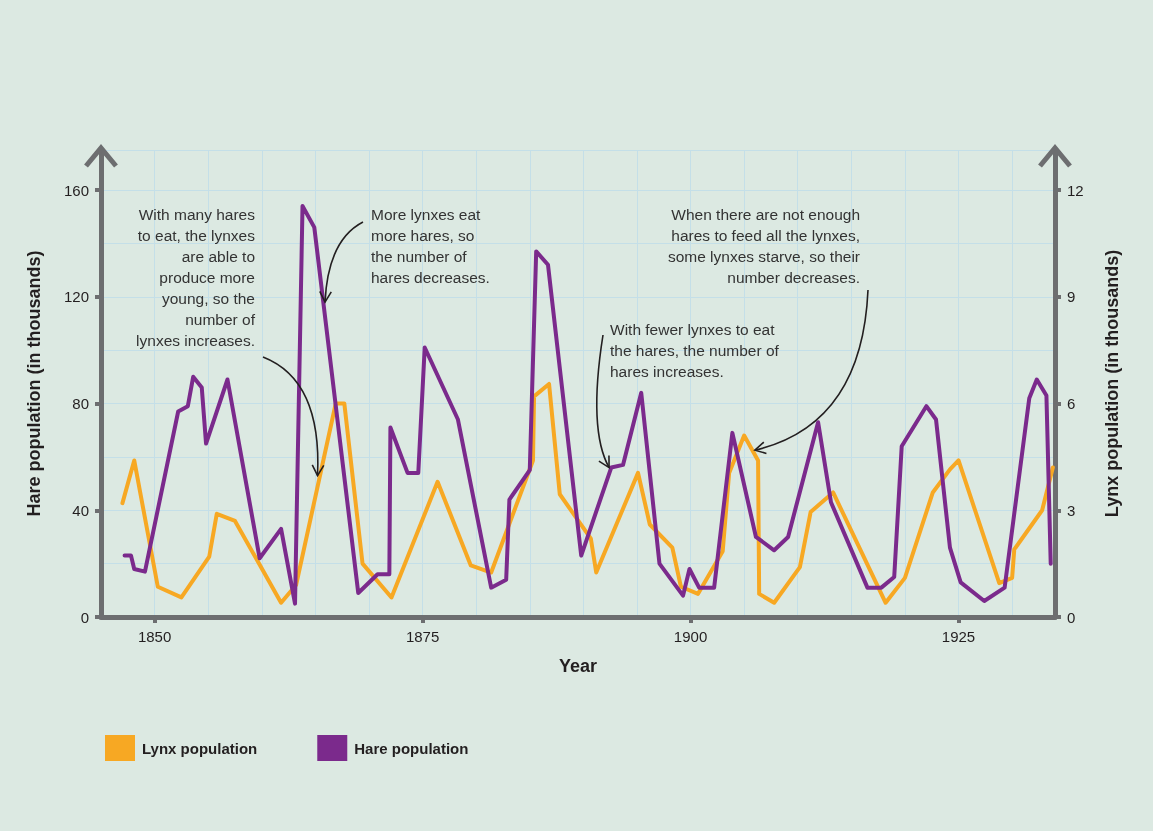 The image size is (1153, 831). Describe the element at coordinates (411, 748) in the screenshot. I see `legend-label: Hare population` at that location.